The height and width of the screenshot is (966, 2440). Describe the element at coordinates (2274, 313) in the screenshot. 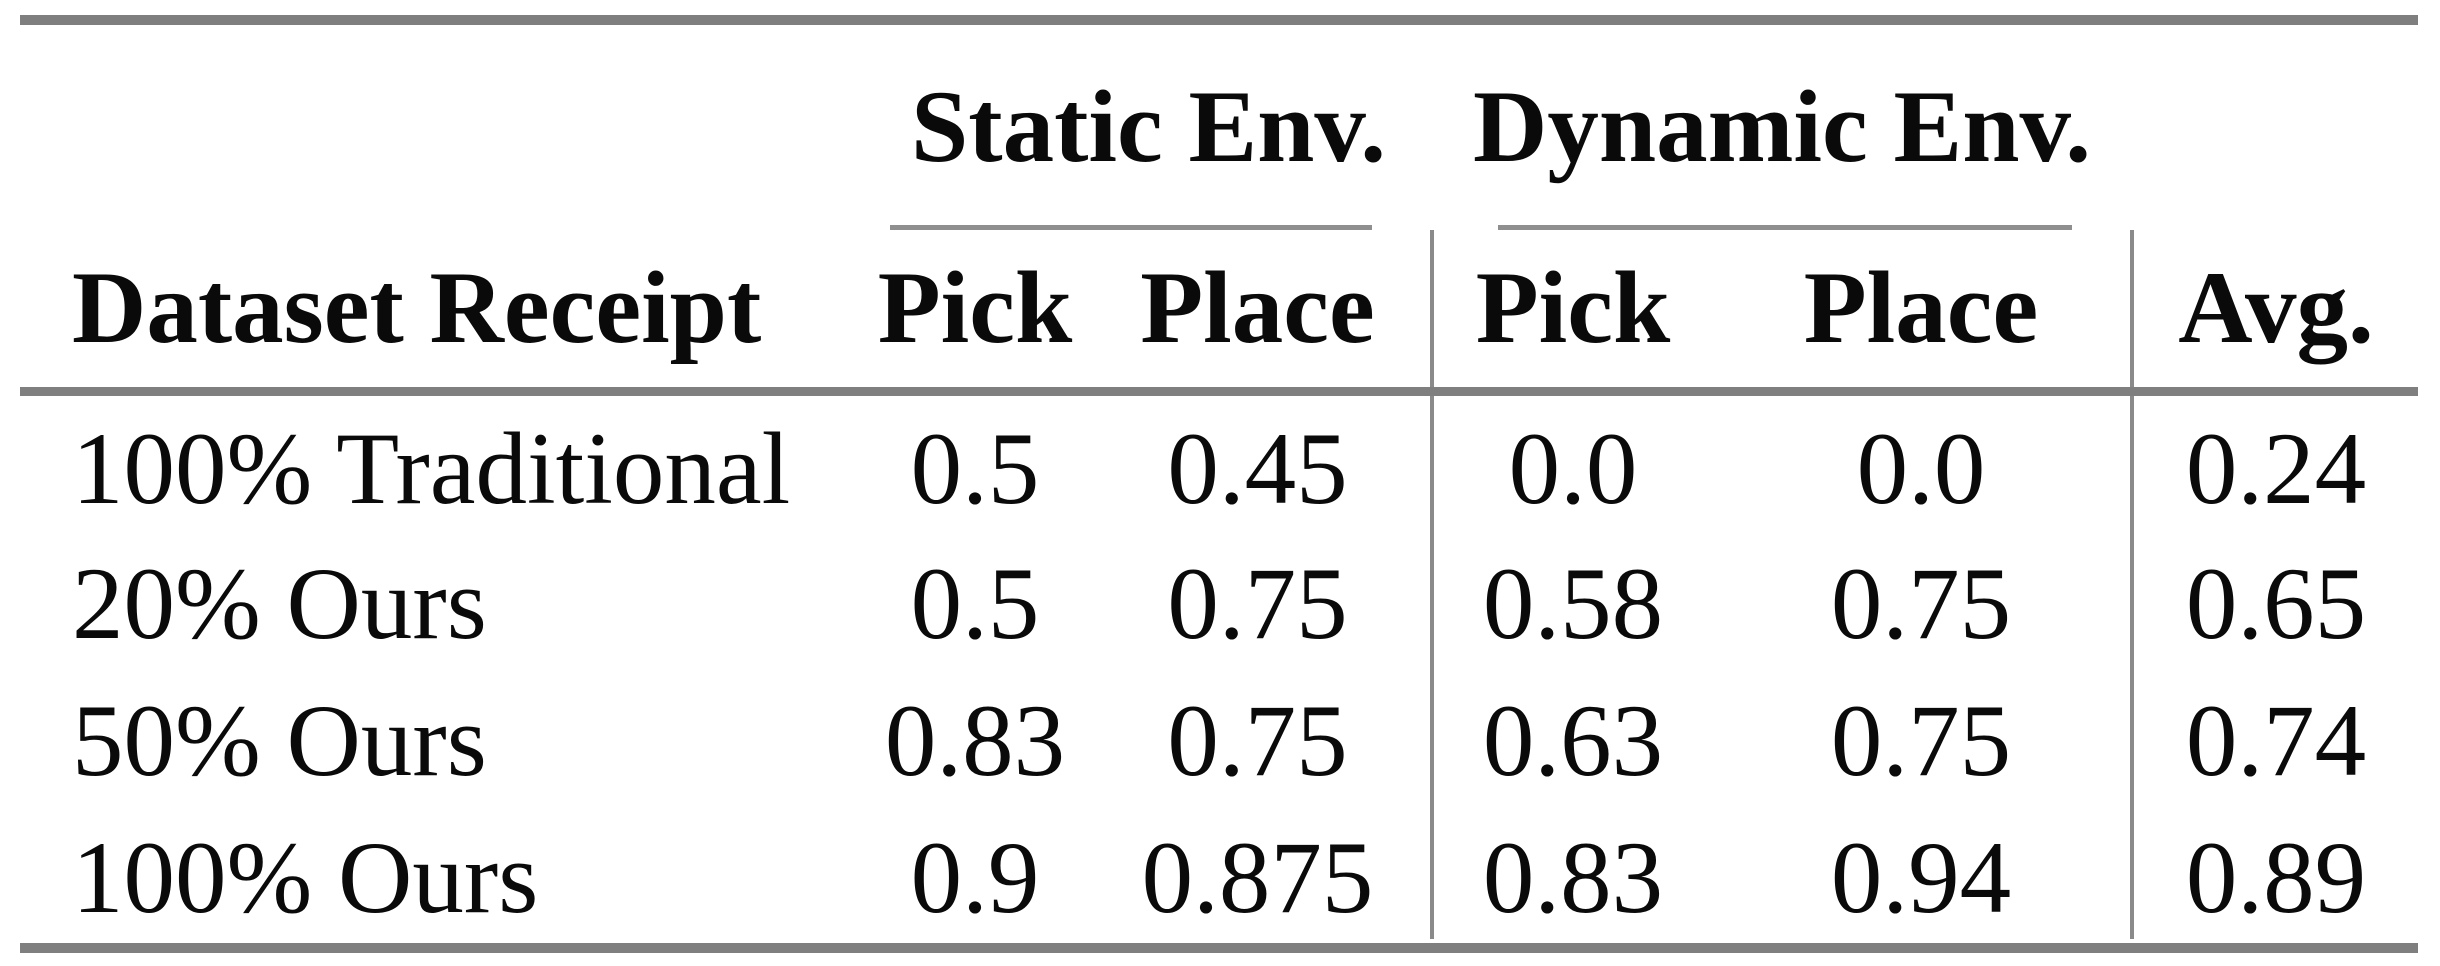

I see `col-header-avg: Avg.` at that location.